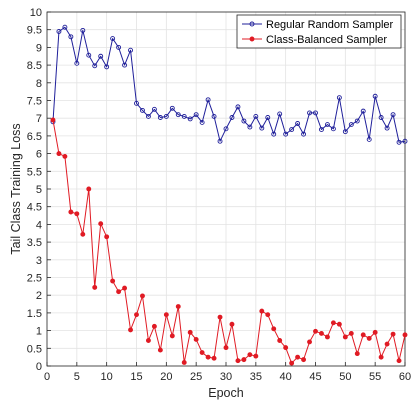  What do you see at coordinates (47, 377) in the screenshot?
I see `x-tick-label: 0` at bounding box center [47, 377].